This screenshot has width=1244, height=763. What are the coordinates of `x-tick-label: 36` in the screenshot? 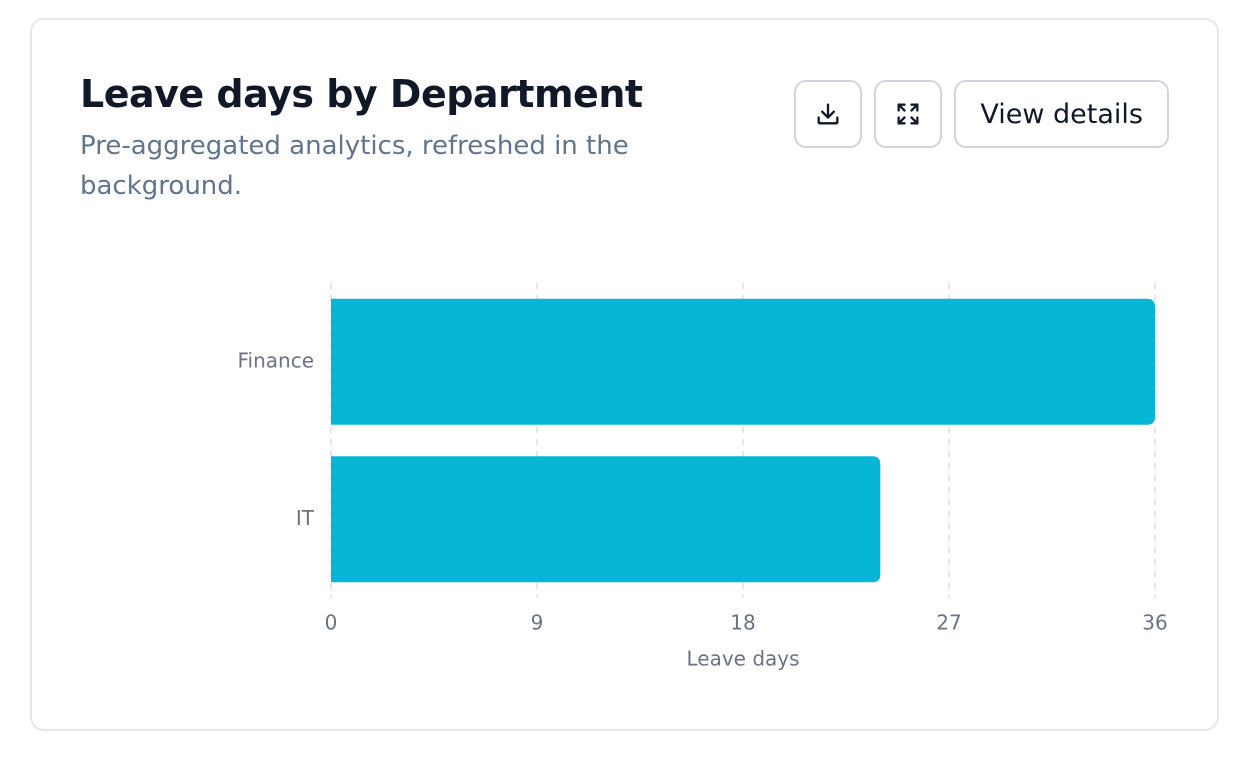 It's located at (1154, 623).